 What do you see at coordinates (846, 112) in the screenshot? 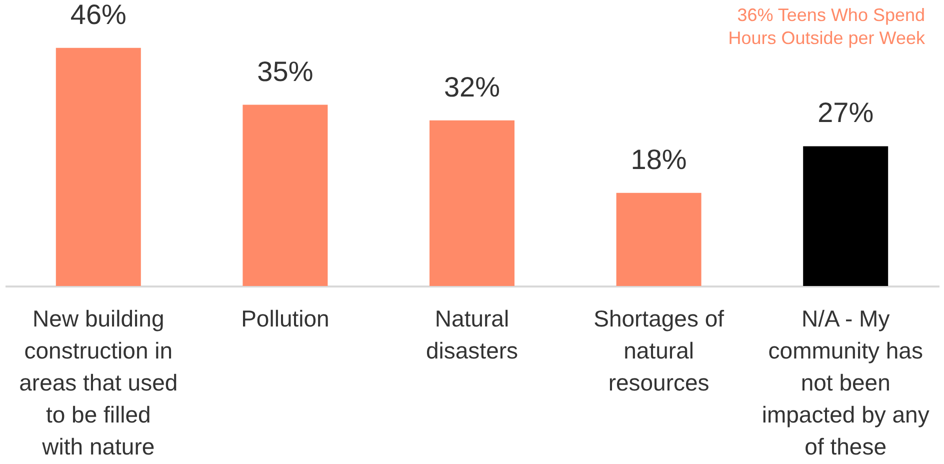
I see `data-label: 27%` at bounding box center [846, 112].